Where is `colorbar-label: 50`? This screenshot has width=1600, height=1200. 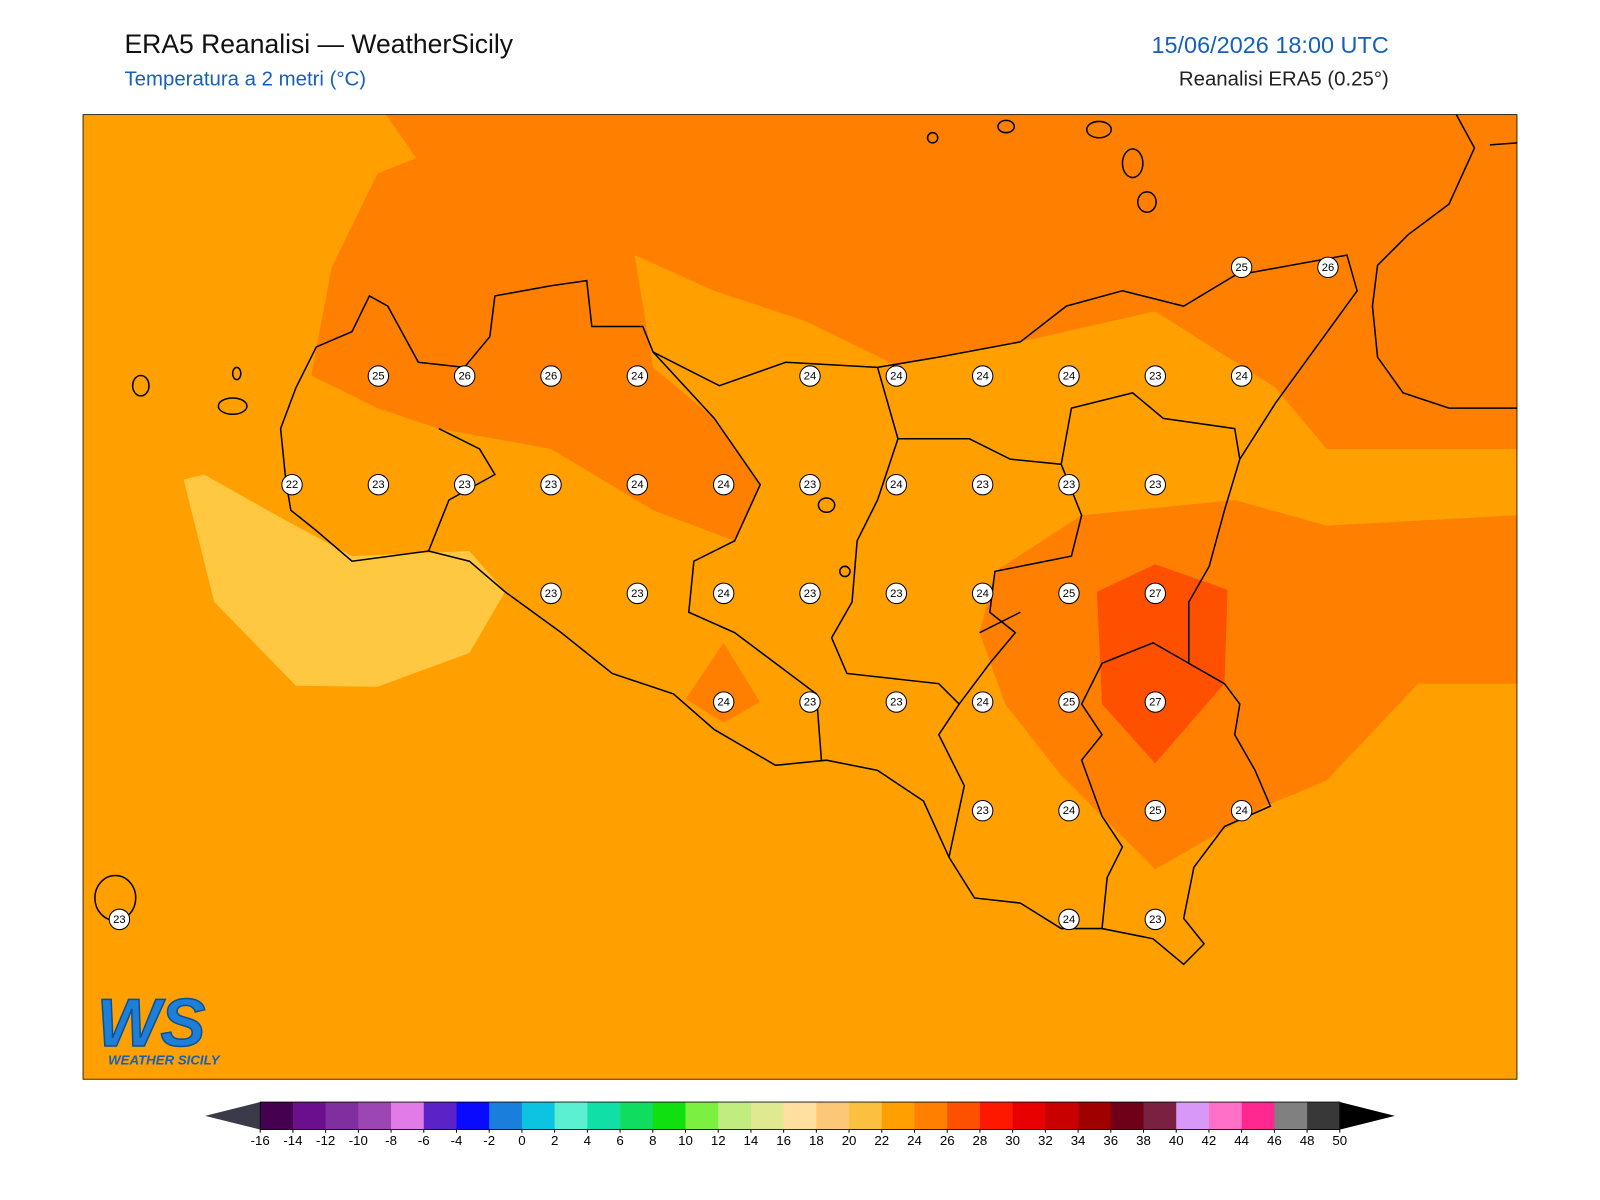 colorbar-label: 50 is located at coordinates (1339, 1140).